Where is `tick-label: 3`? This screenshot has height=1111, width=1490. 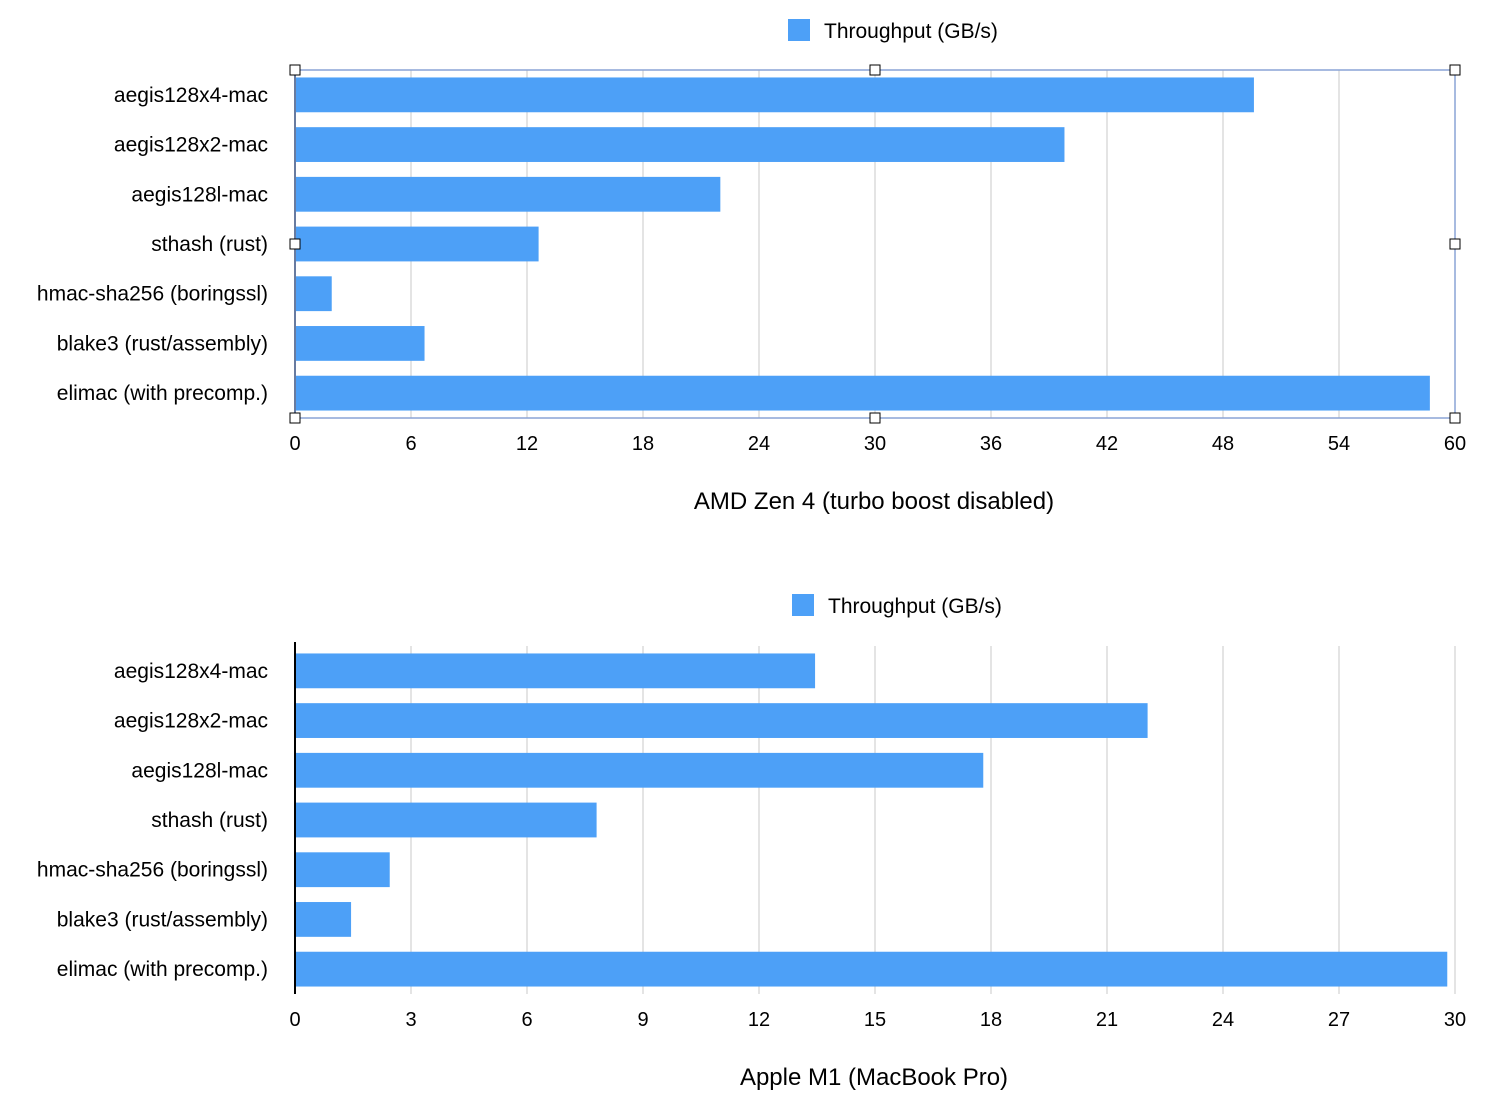
tick-label: 3 is located at coordinates (410, 1020).